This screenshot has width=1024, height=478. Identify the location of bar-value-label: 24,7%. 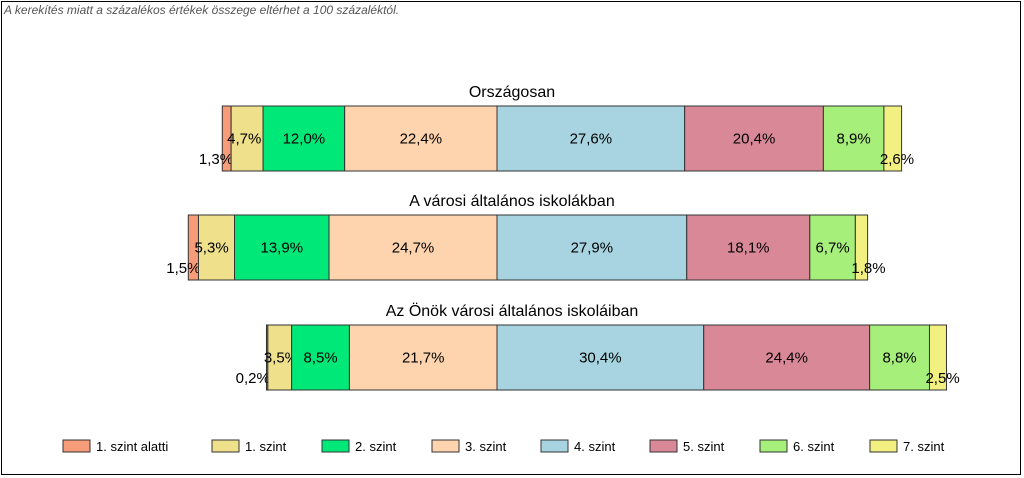
(413, 248).